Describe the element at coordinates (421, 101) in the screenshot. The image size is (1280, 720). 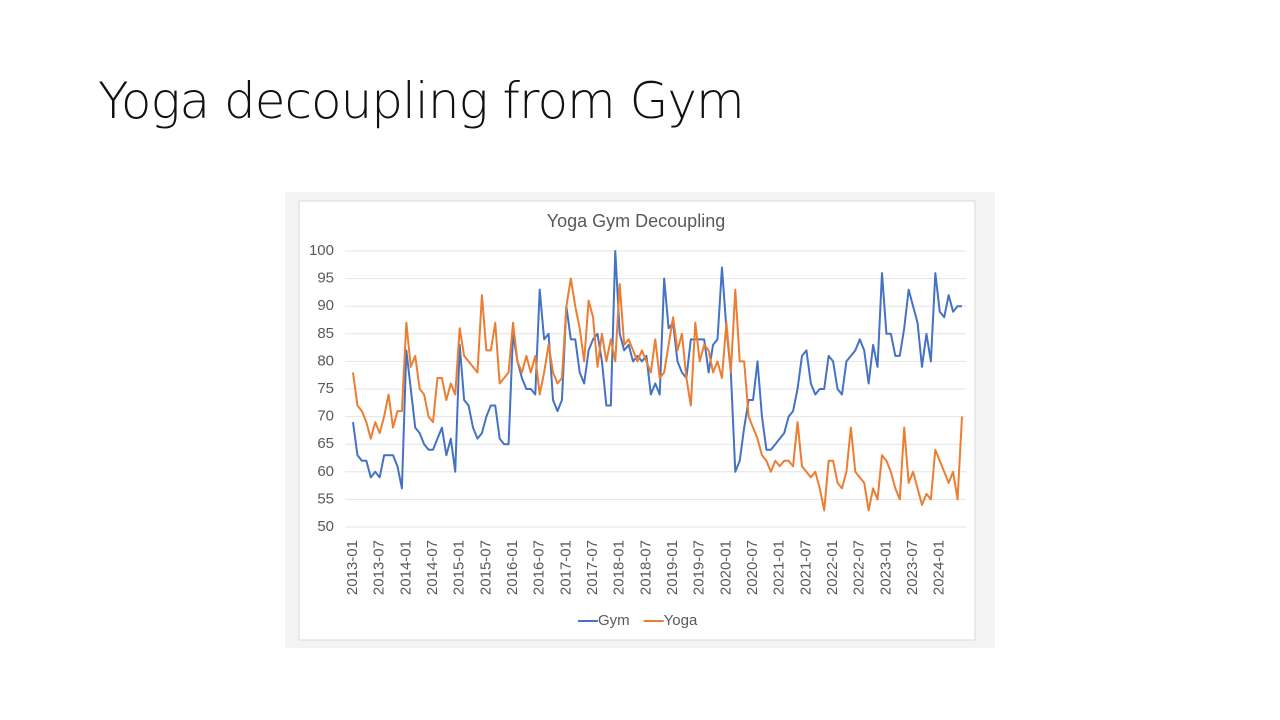
I see `slide-title: Yoga decoupling from Gym` at that location.